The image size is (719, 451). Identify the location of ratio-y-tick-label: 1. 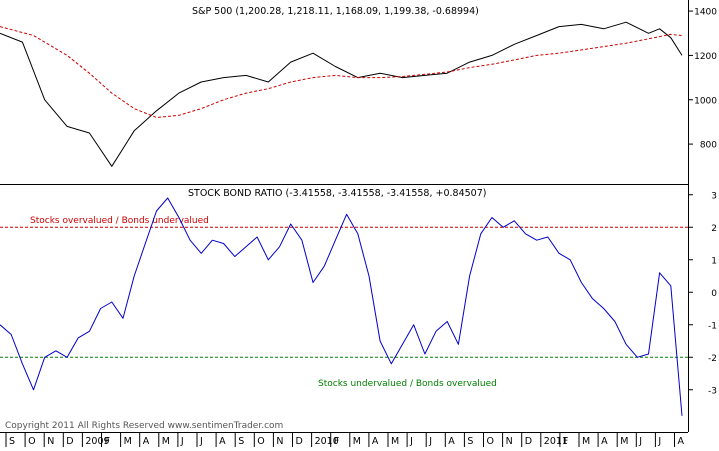
(714, 261).